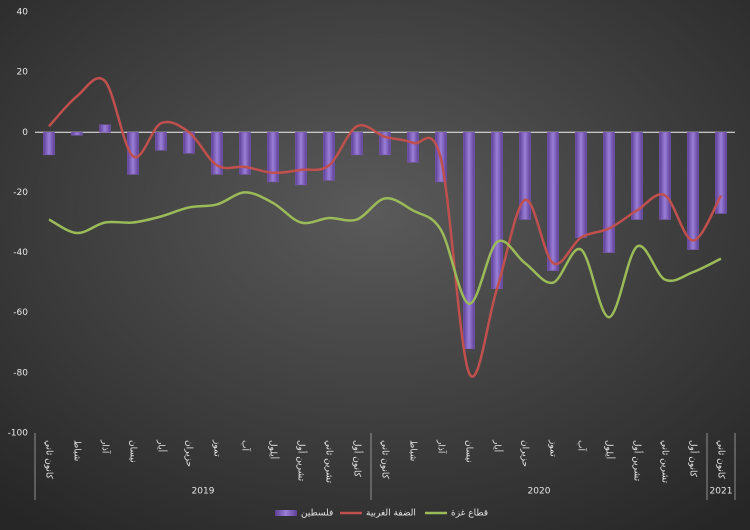 Image resolution: width=750 pixels, height=530 pixels. Describe the element at coordinates (203, 492) in the screenshot. I see `year-label: 2019` at that location.